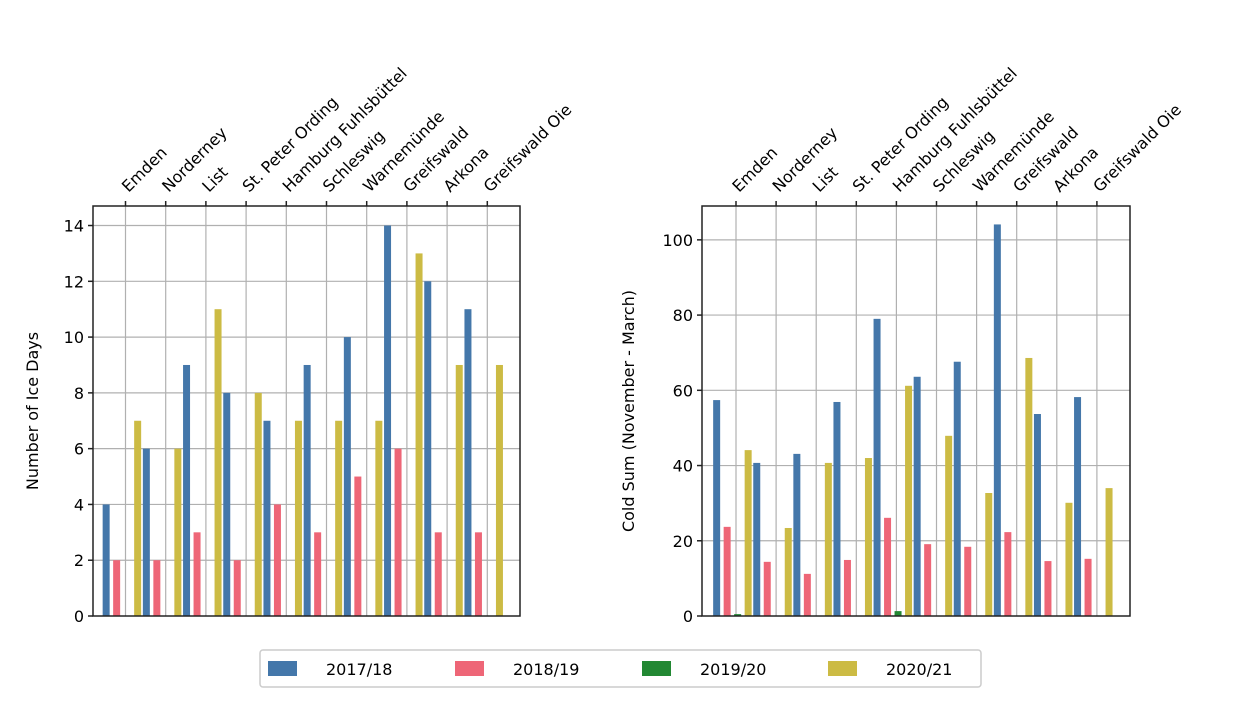 This screenshot has height=712, width=1240. I want to click on y-tick-label: 80, so click(683, 315).